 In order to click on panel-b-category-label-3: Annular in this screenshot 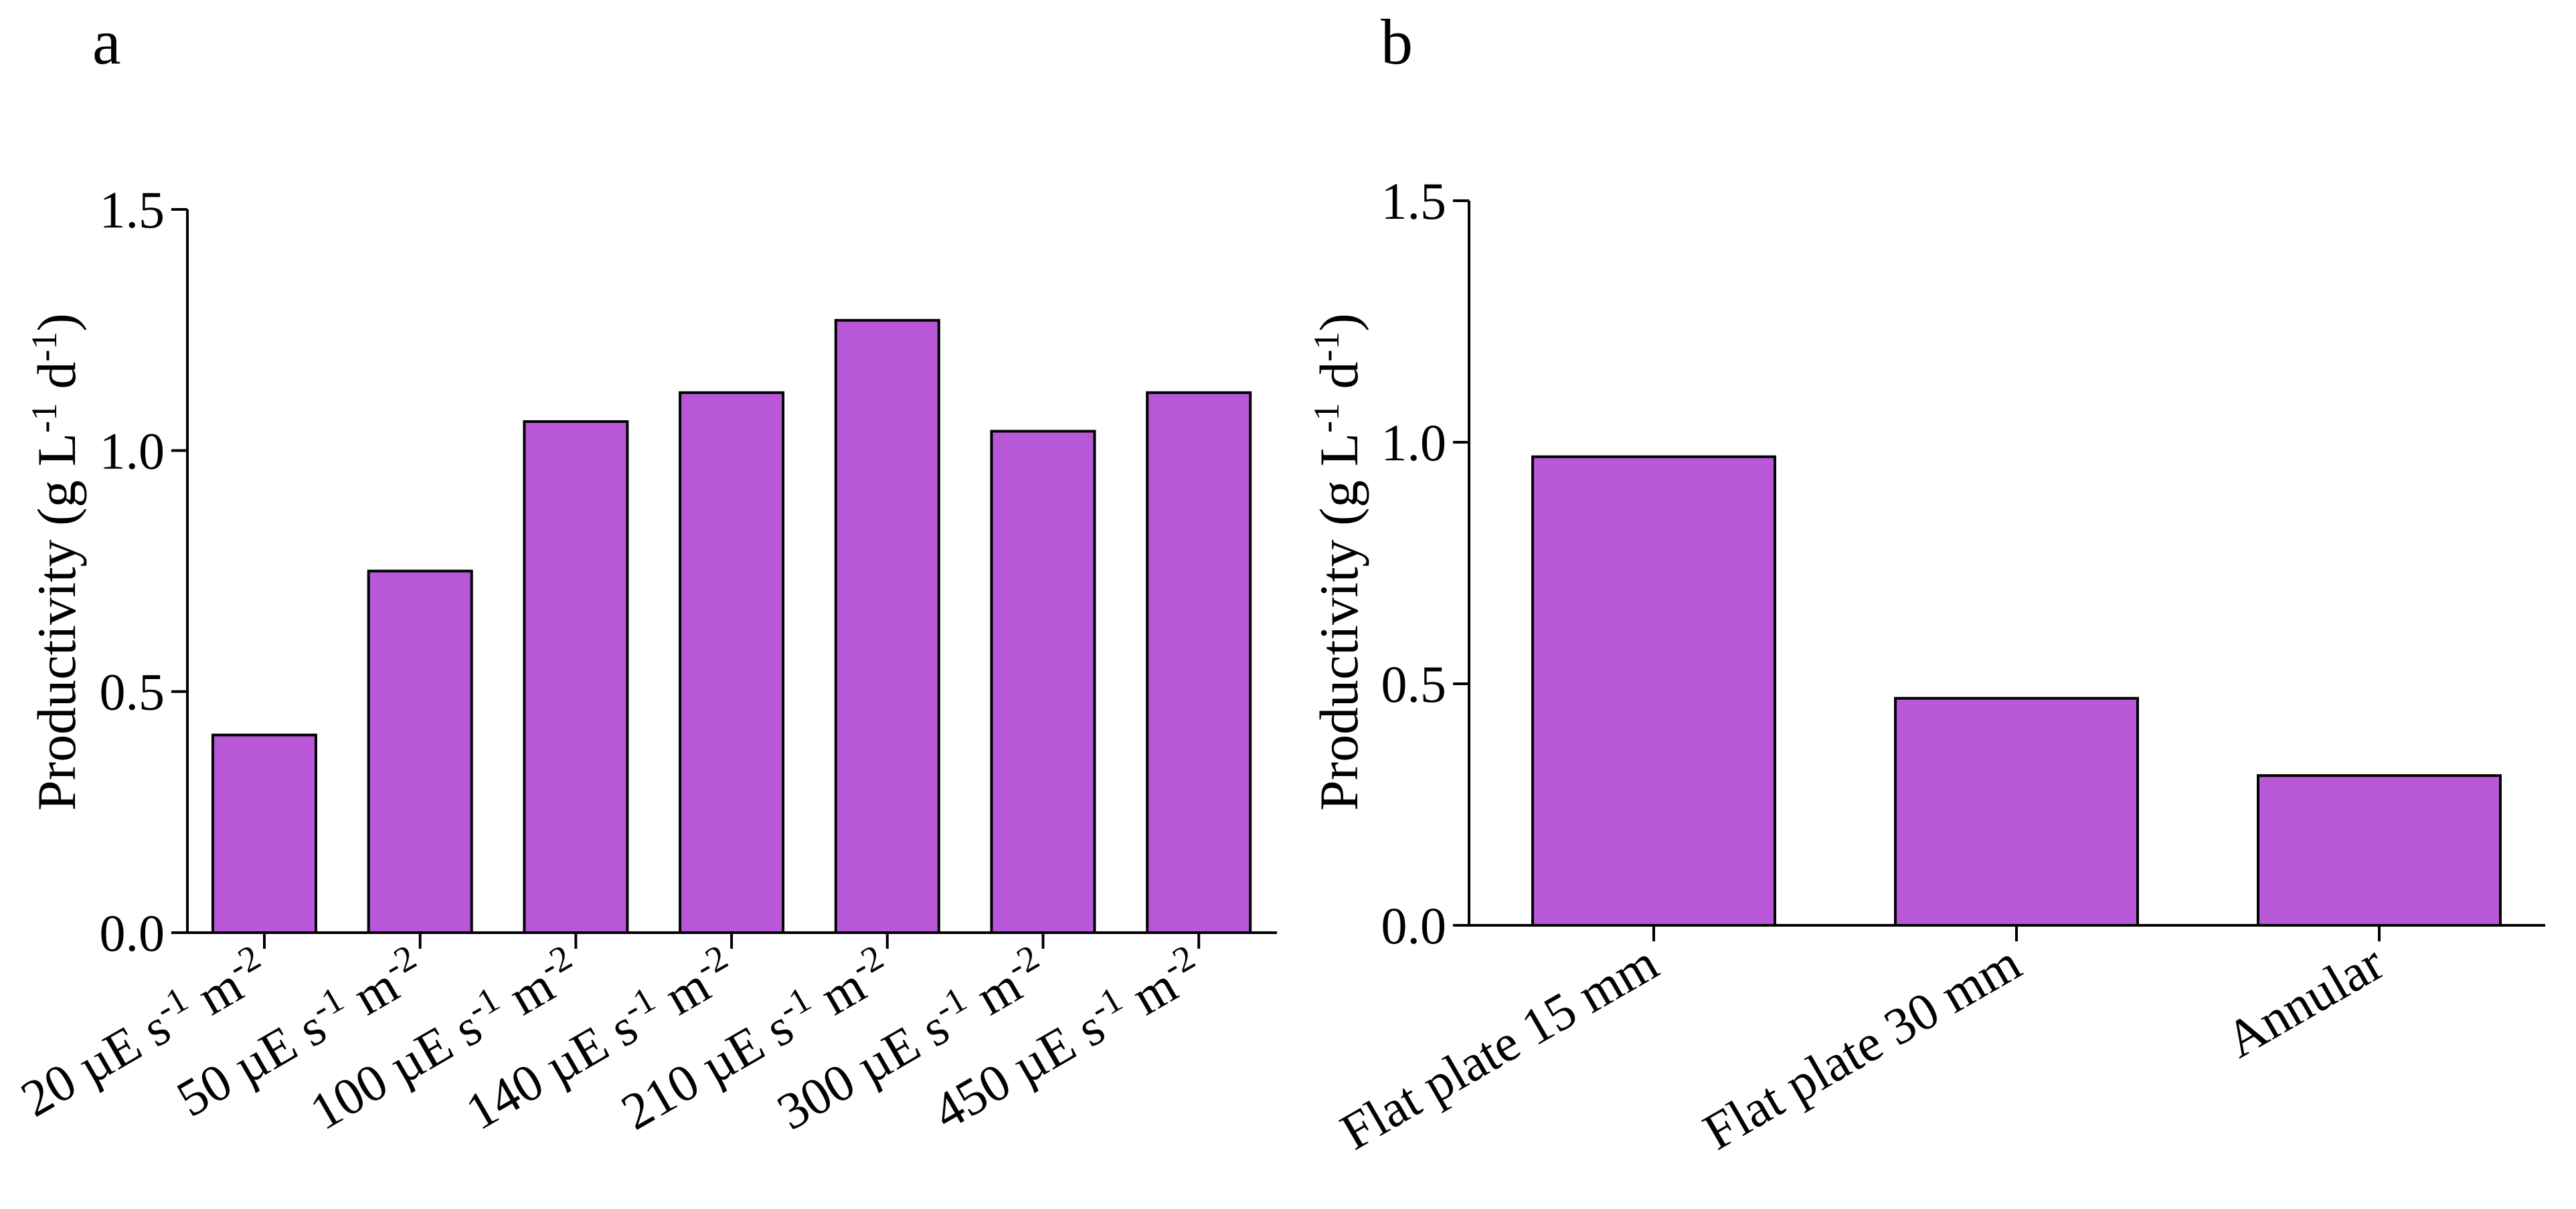, I will do `click(2304, 1000)`.